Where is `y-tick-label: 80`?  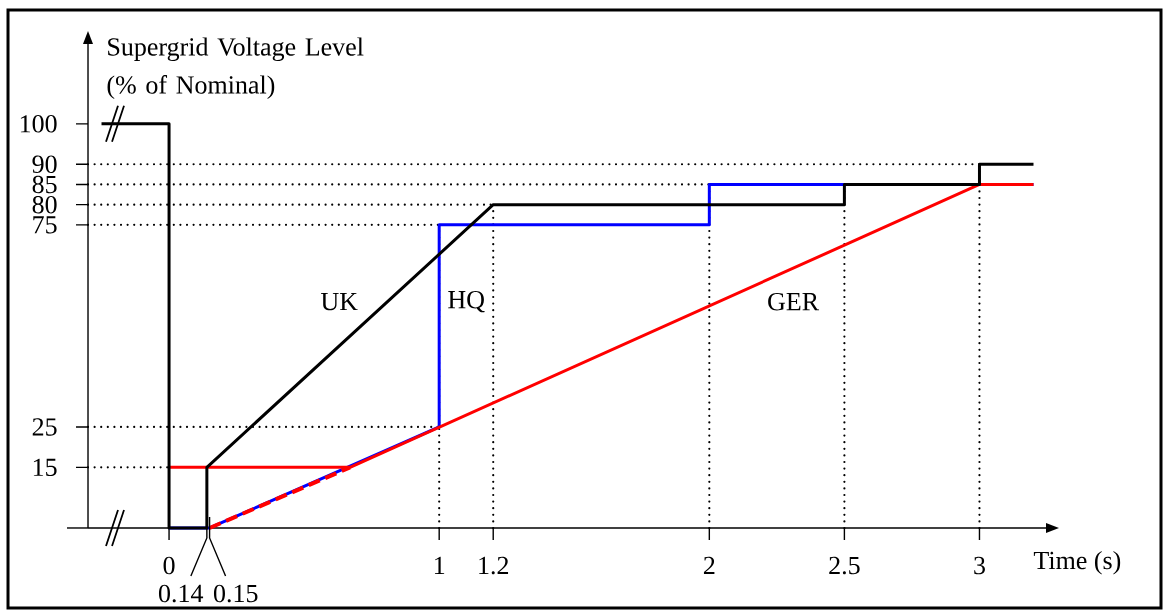 y-tick-label: 80 is located at coordinates (44, 204).